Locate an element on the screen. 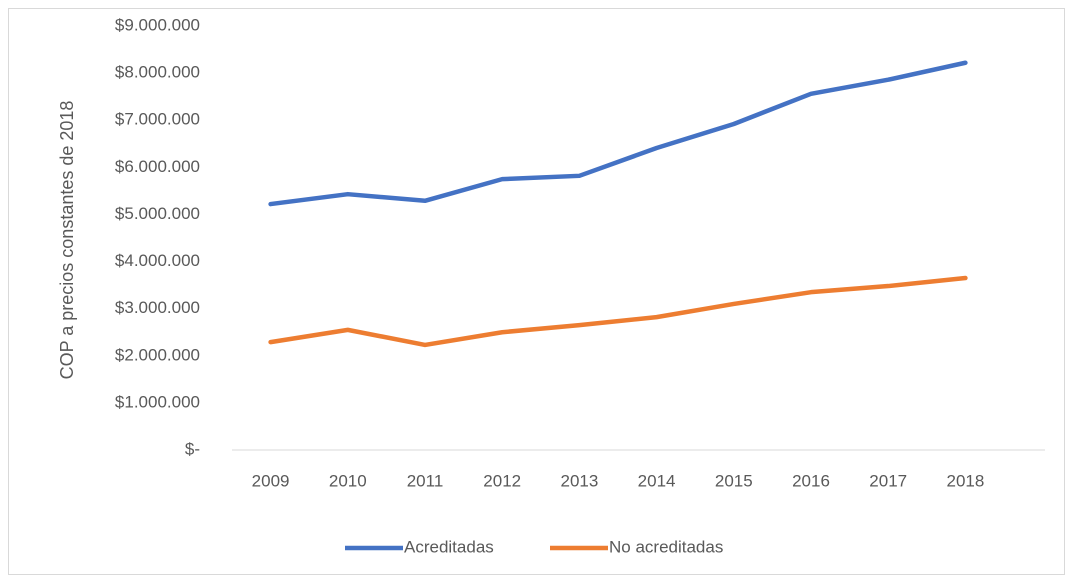 The image size is (1073, 582). y-tick-label: $2.000.000 is located at coordinates (157, 354).